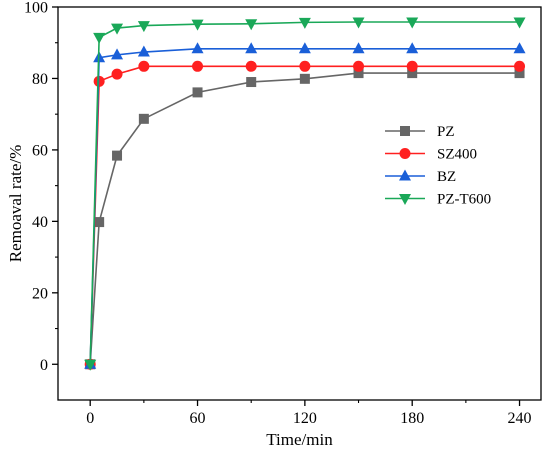 This screenshot has height=457, width=550. Describe the element at coordinates (299, 439) in the screenshot. I see `x-axis-title: Time/min` at that location.